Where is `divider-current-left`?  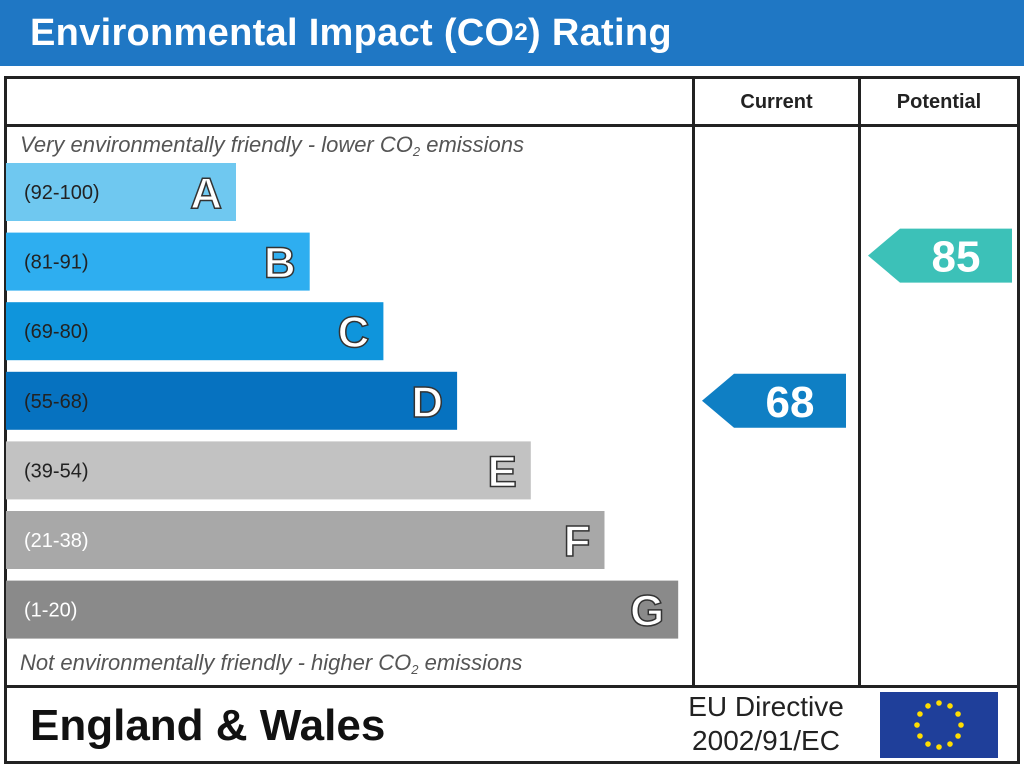
divider-current-left is located at coordinates (693, 382).